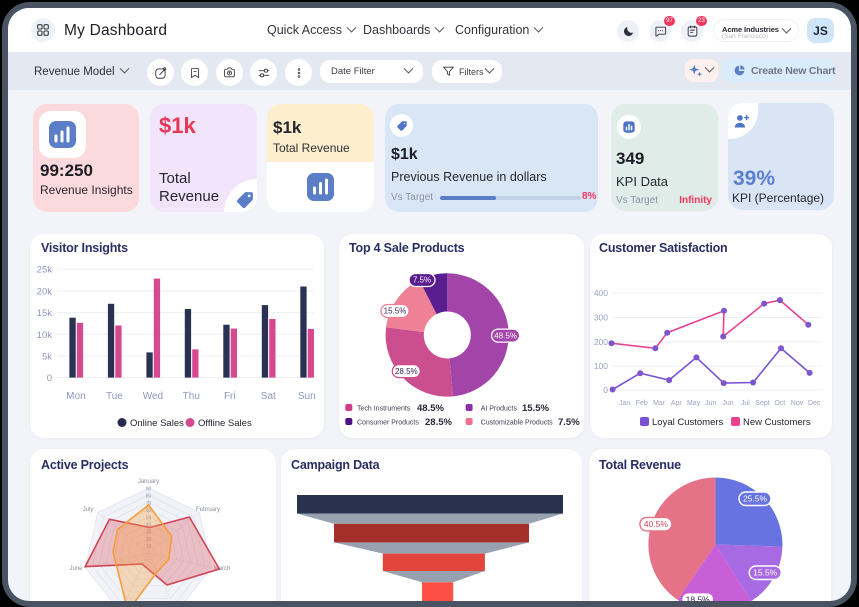  I want to click on svg-text: Nov, so click(797, 403).